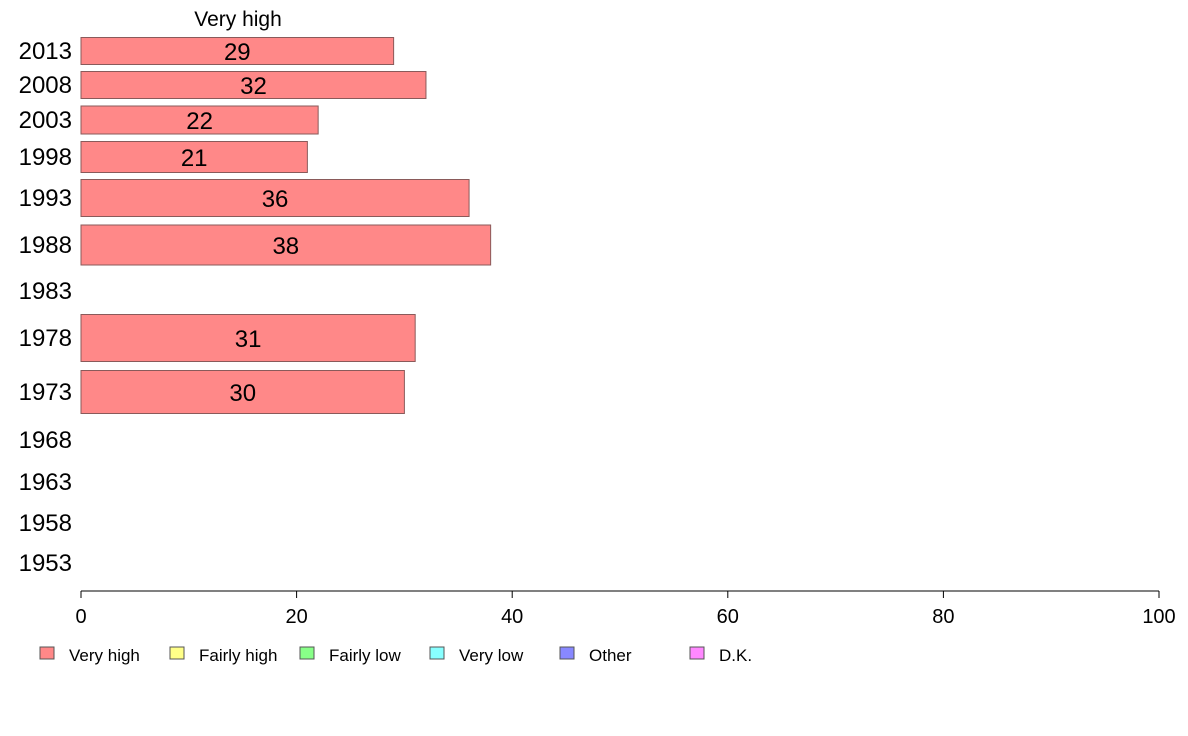 The image size is (1188, 736). I want to click on x-tick-label: 80, so click(943, 617).